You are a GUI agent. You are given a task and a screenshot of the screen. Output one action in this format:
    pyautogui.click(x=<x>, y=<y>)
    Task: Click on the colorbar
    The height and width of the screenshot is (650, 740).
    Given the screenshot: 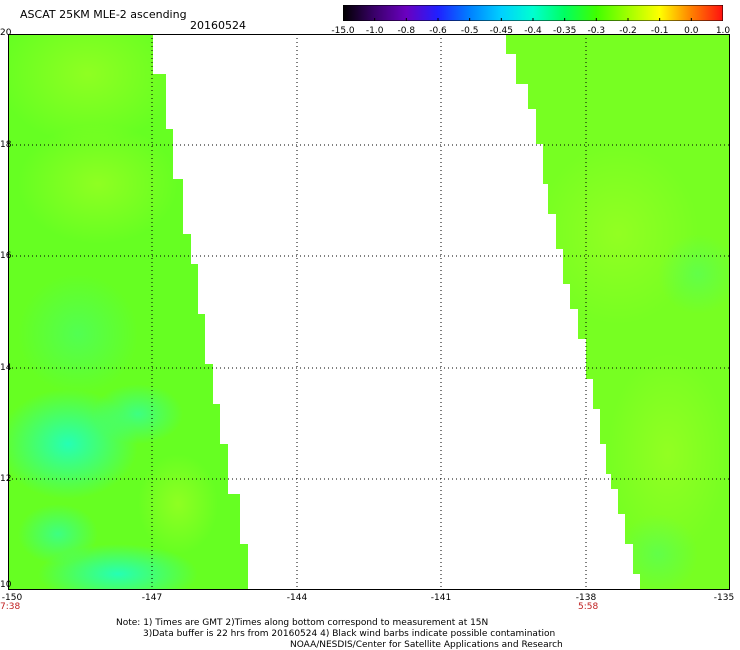 What is the action you would take?
    pyautogui.click(x=533, y=13)
    